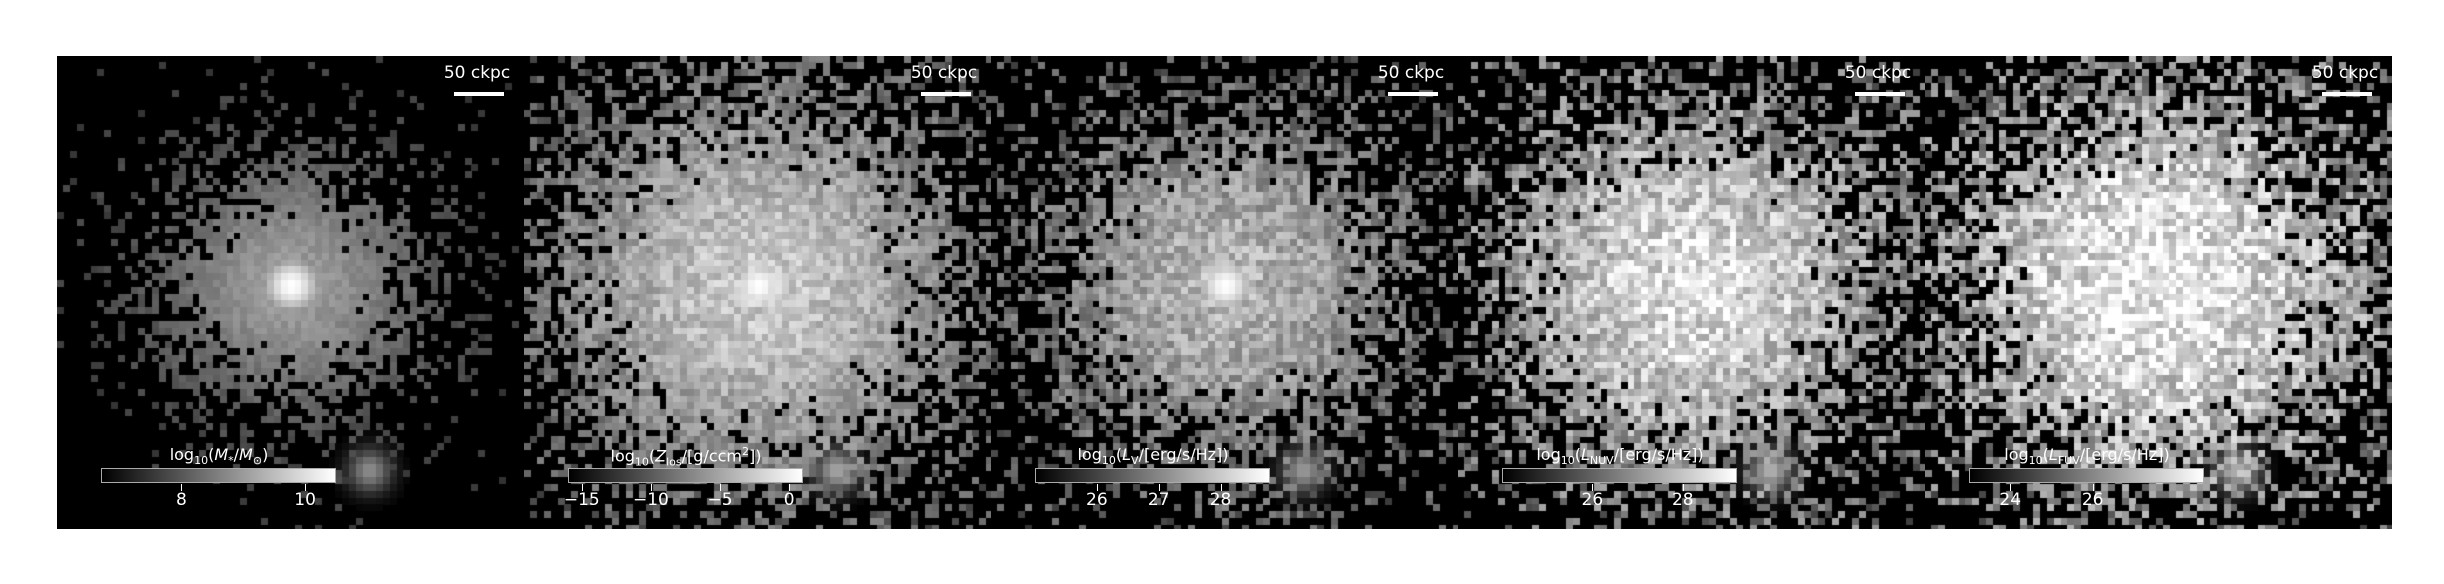  What do you see at coordinates (305, 500) in the screenshot?
I see `colorbar-tick-label: 10` at bounding box center [305, 500].